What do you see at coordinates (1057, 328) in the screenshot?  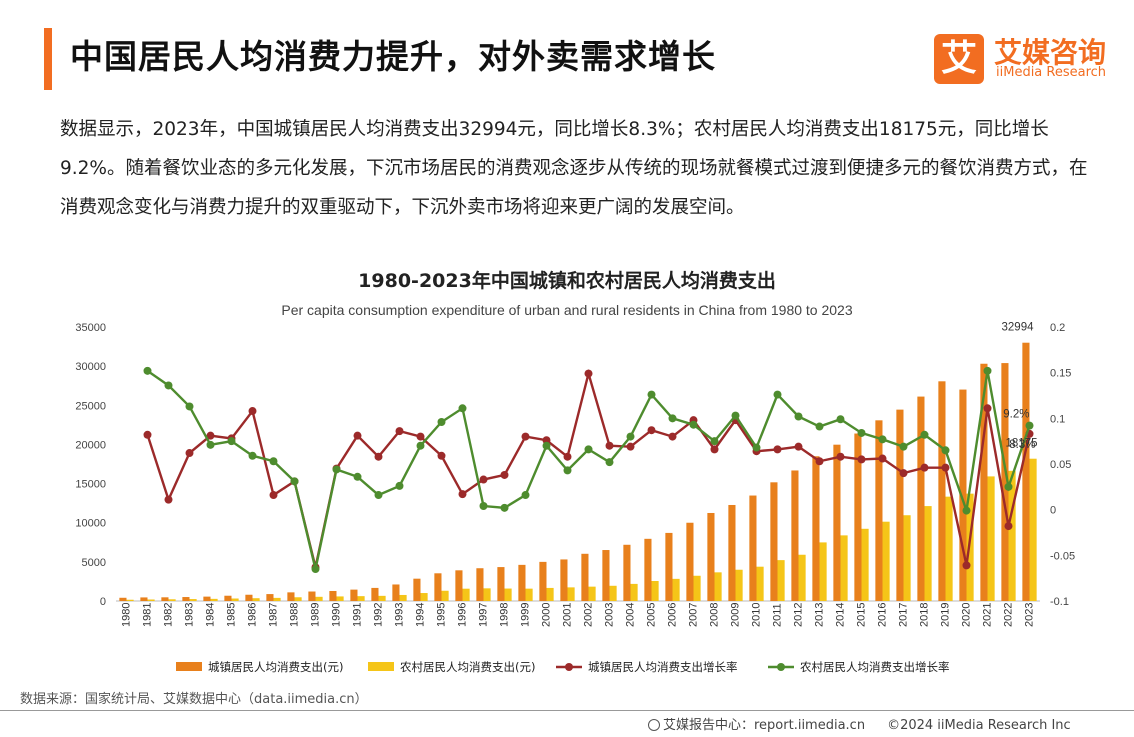 I see `y-right-tick-label: 0.2` at bounding box center [1057, 328].